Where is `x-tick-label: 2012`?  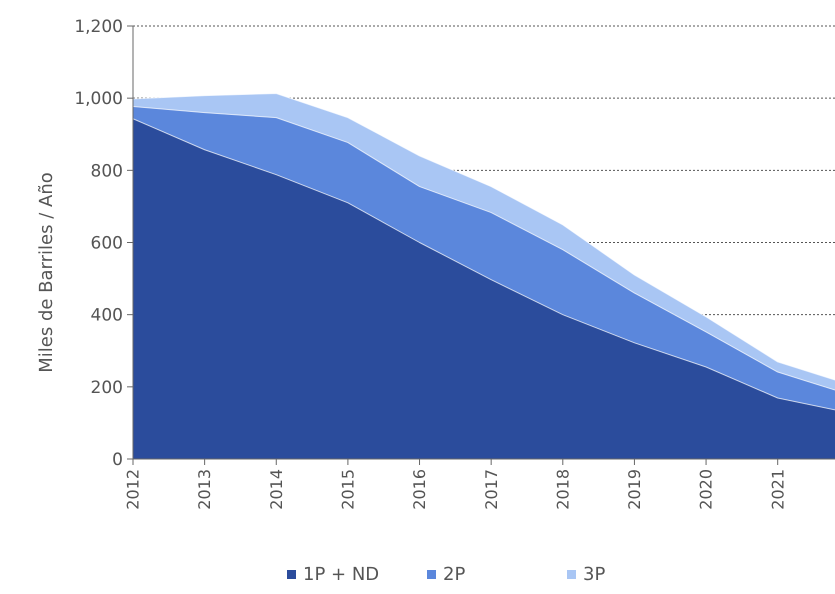 x-tick-label: 2012 is located at coordinates (133, 489).